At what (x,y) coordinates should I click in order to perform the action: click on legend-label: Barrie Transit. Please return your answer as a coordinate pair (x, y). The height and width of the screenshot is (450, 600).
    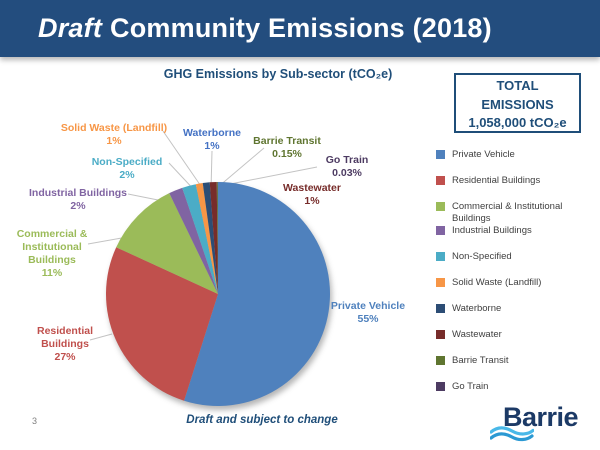
    Looking at the image, I should click on (480, 361).